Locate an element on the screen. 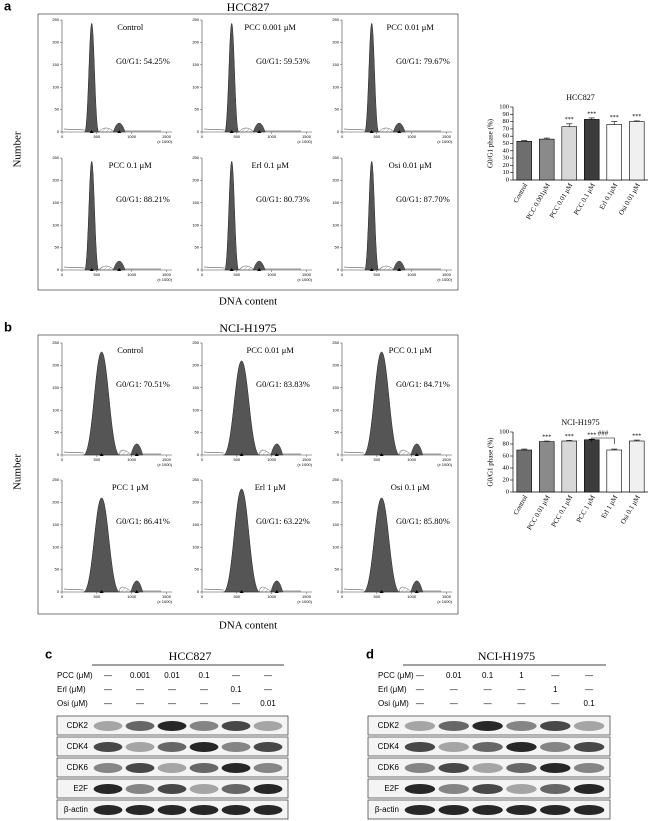 The width and height of the screenshot is (656, 821). protein-label: β-actin is located at coordinates (76, 809).